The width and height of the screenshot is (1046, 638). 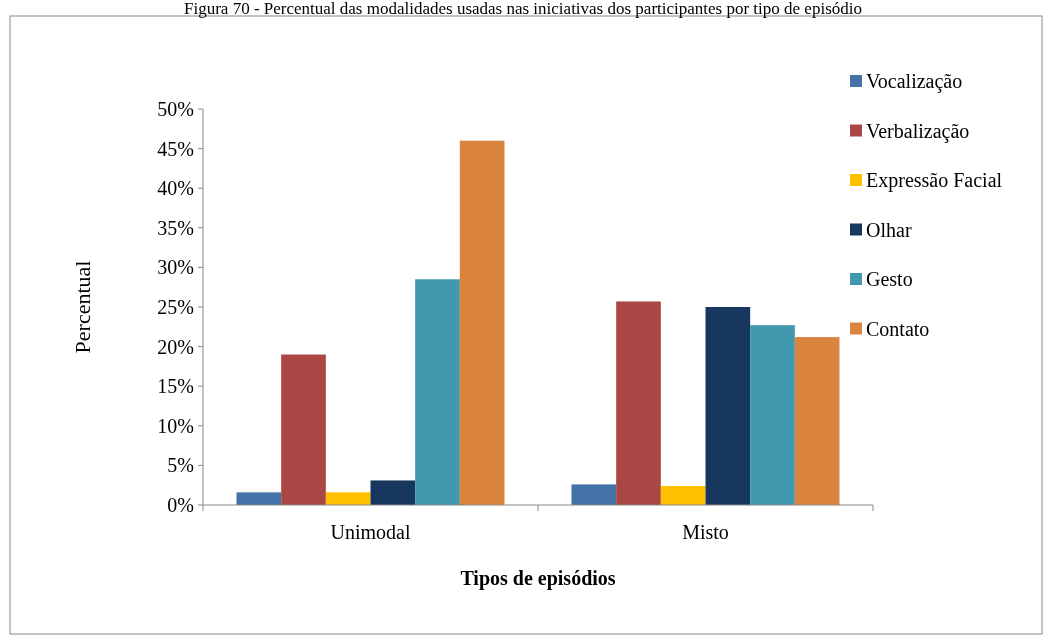 I want to click on legend-label: Gesto, so click(x=889, y=279).